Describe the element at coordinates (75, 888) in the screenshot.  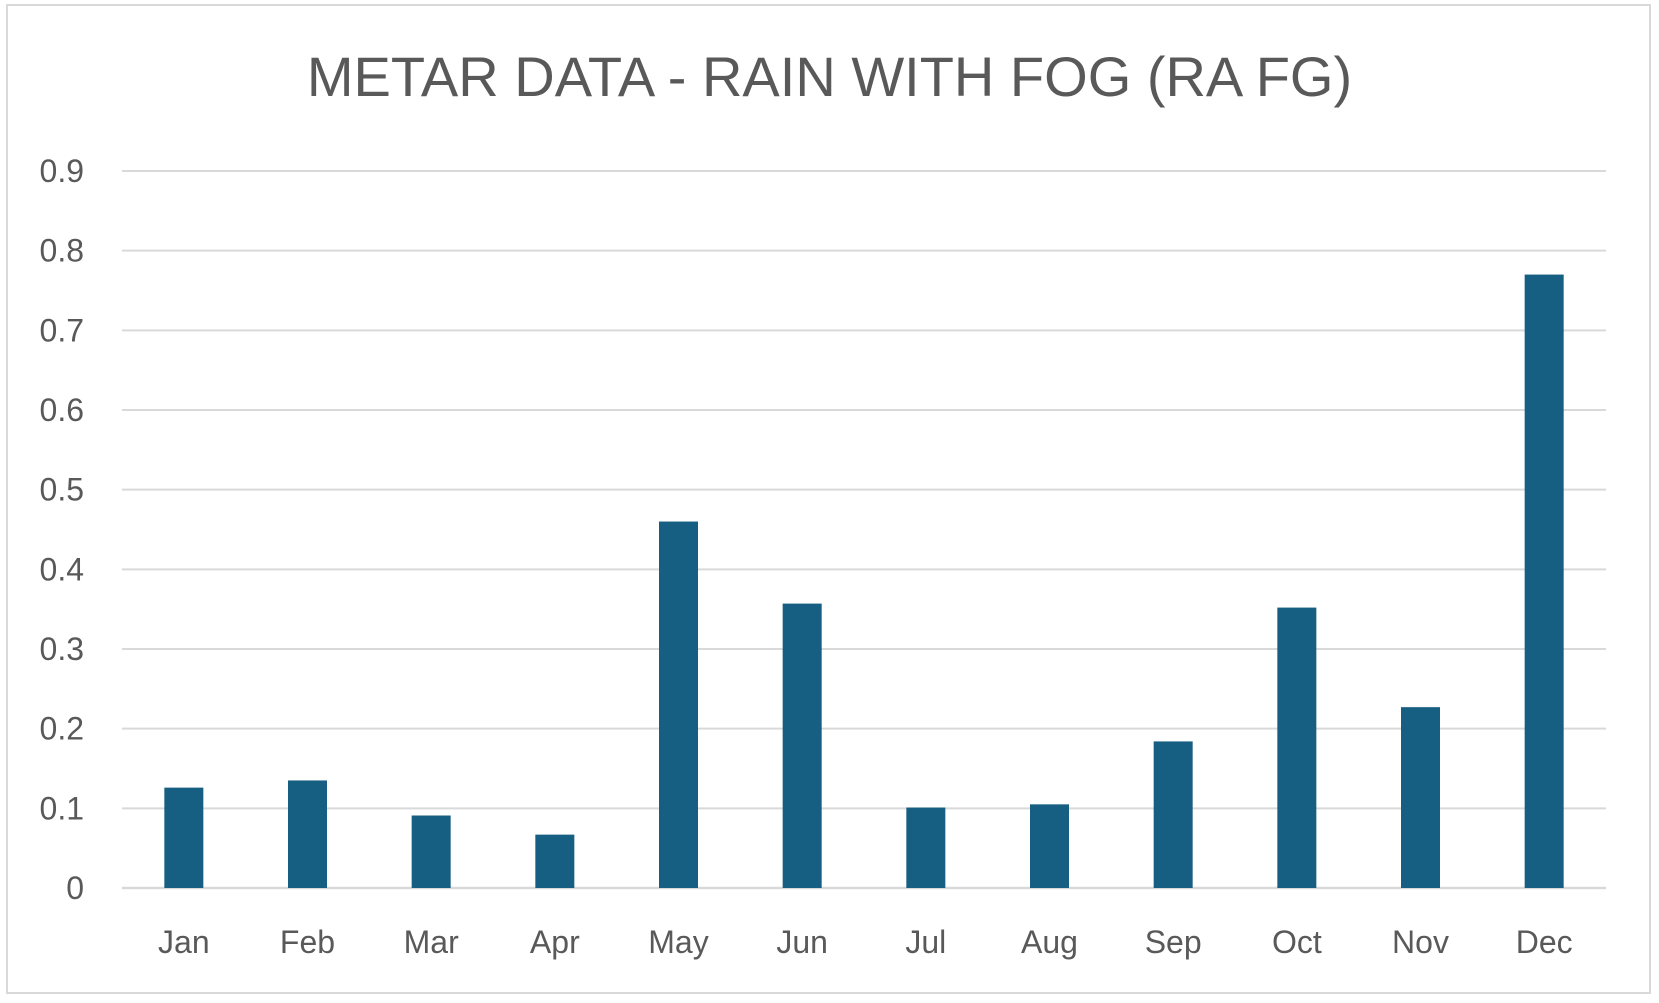
I see `y-tick-label: 0` at that location.